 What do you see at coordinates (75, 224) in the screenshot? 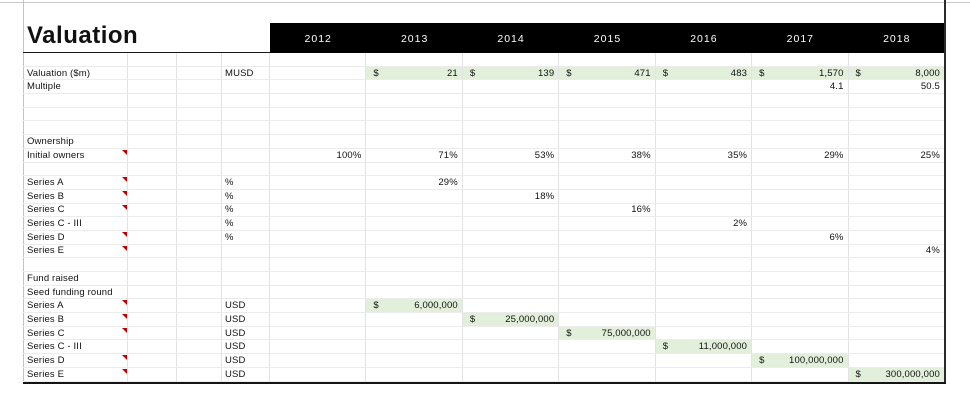
I see `row-label-cell: Series C - III` at bounding box center [75, 224].